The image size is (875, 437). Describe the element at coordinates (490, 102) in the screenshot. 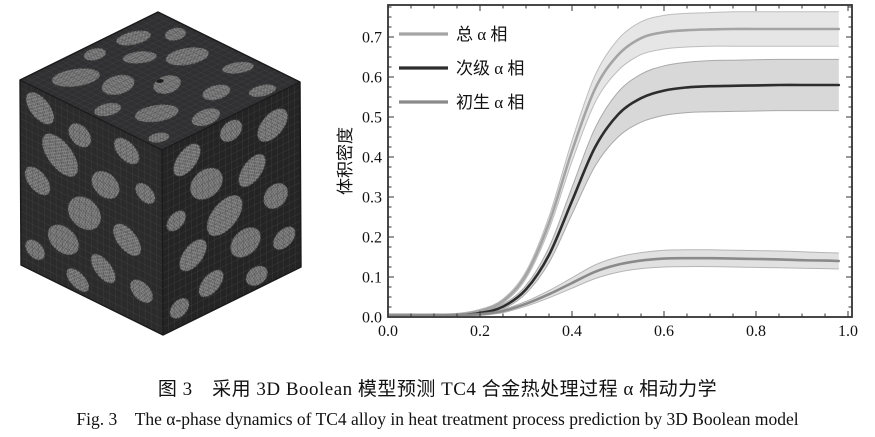

I see `legend-label-2: 初生 α 相` at that location.